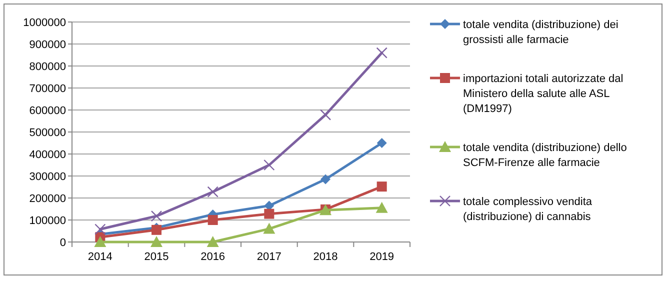 The width and height of the screenshot is (668, 287). What do you see at coordinates (545, 155) in the screenshot?
I see `legend-label: totale vendita (distribuzione) dello SCFM-Firenze alle farmacie` at bounding box center [545, 155].